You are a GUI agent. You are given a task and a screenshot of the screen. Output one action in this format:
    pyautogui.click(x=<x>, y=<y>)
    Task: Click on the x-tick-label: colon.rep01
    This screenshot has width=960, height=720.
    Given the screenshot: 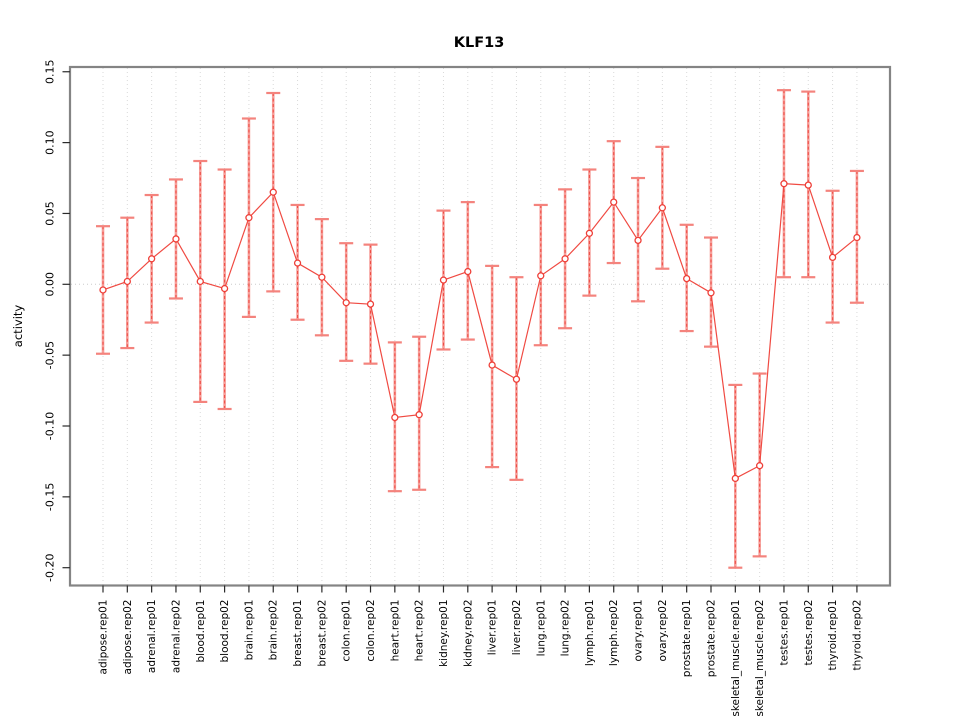 What is the action you would take?
    pyautogui.click(x=347, y=631)
    